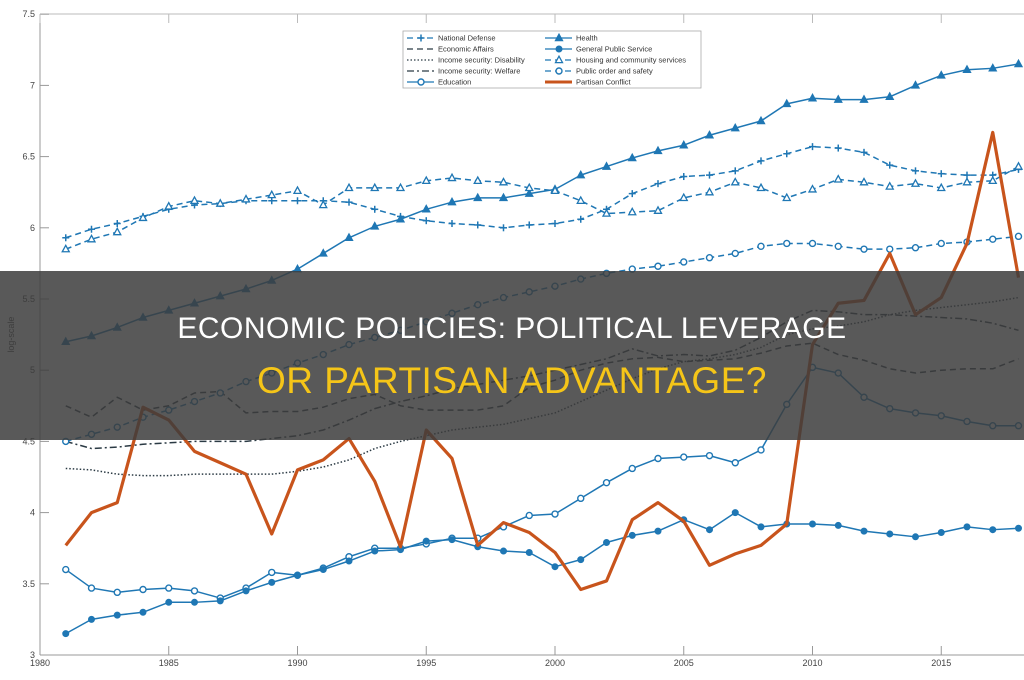 This screenshot has width=1024, height=680. What do you see at coordinates (512, 380) in the screenshot?
I see `title-line-2: OR PARTISAN ADVANTAGE?` at bounding box center [512, 380].